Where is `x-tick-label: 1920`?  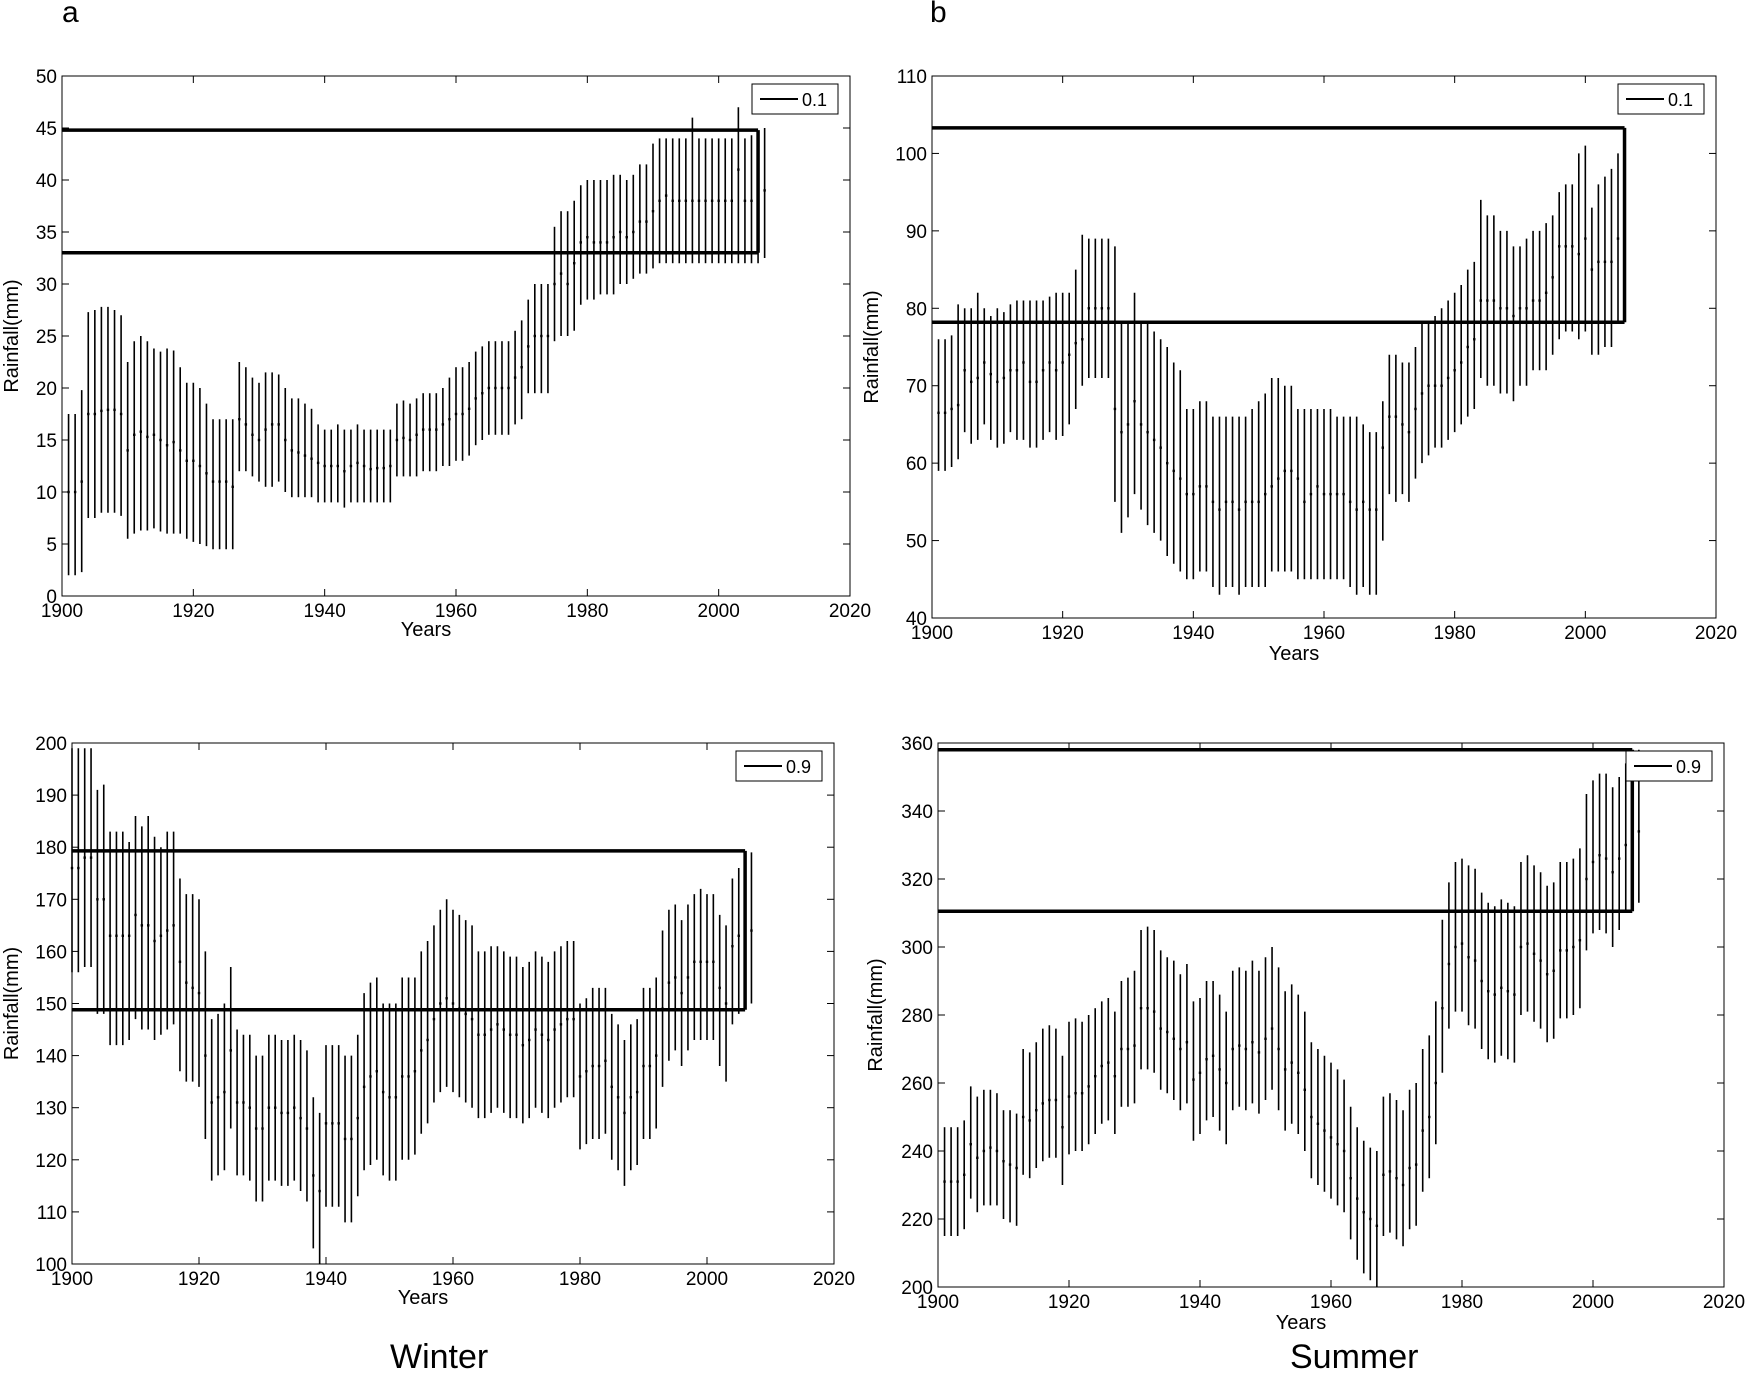 x-tick-label: 1920 is located at coordinates (193, 611).